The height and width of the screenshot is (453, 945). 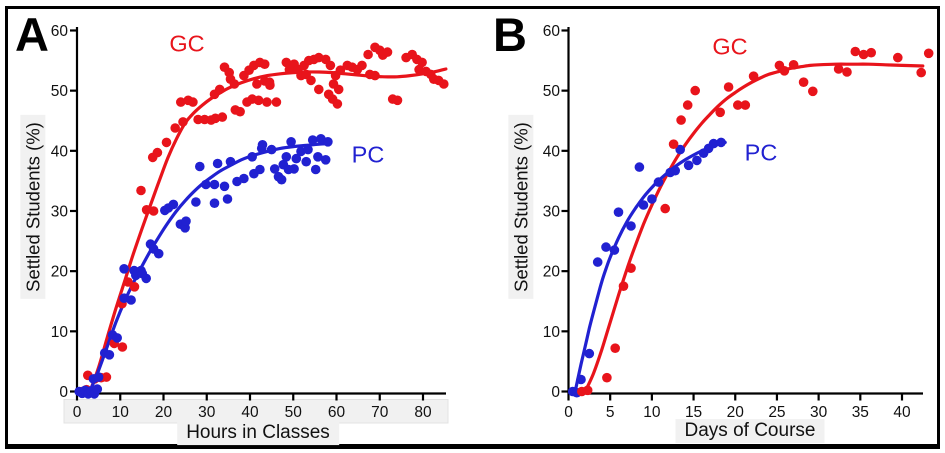 I want to click on x-tick-label: 15, so click(x=693, y=412).